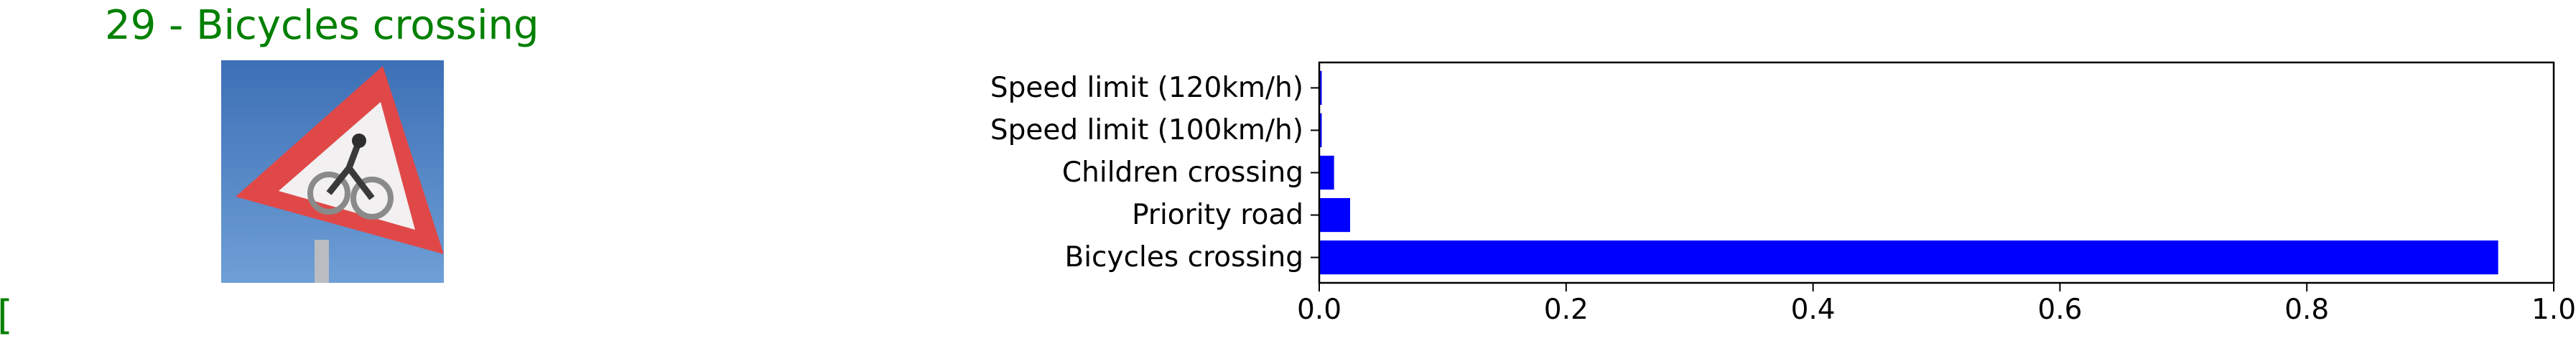 Image resolution: width=2576 pixels, height=341 pixels. I want to click on x-tick-label: 0.8, so click(2306, 310).